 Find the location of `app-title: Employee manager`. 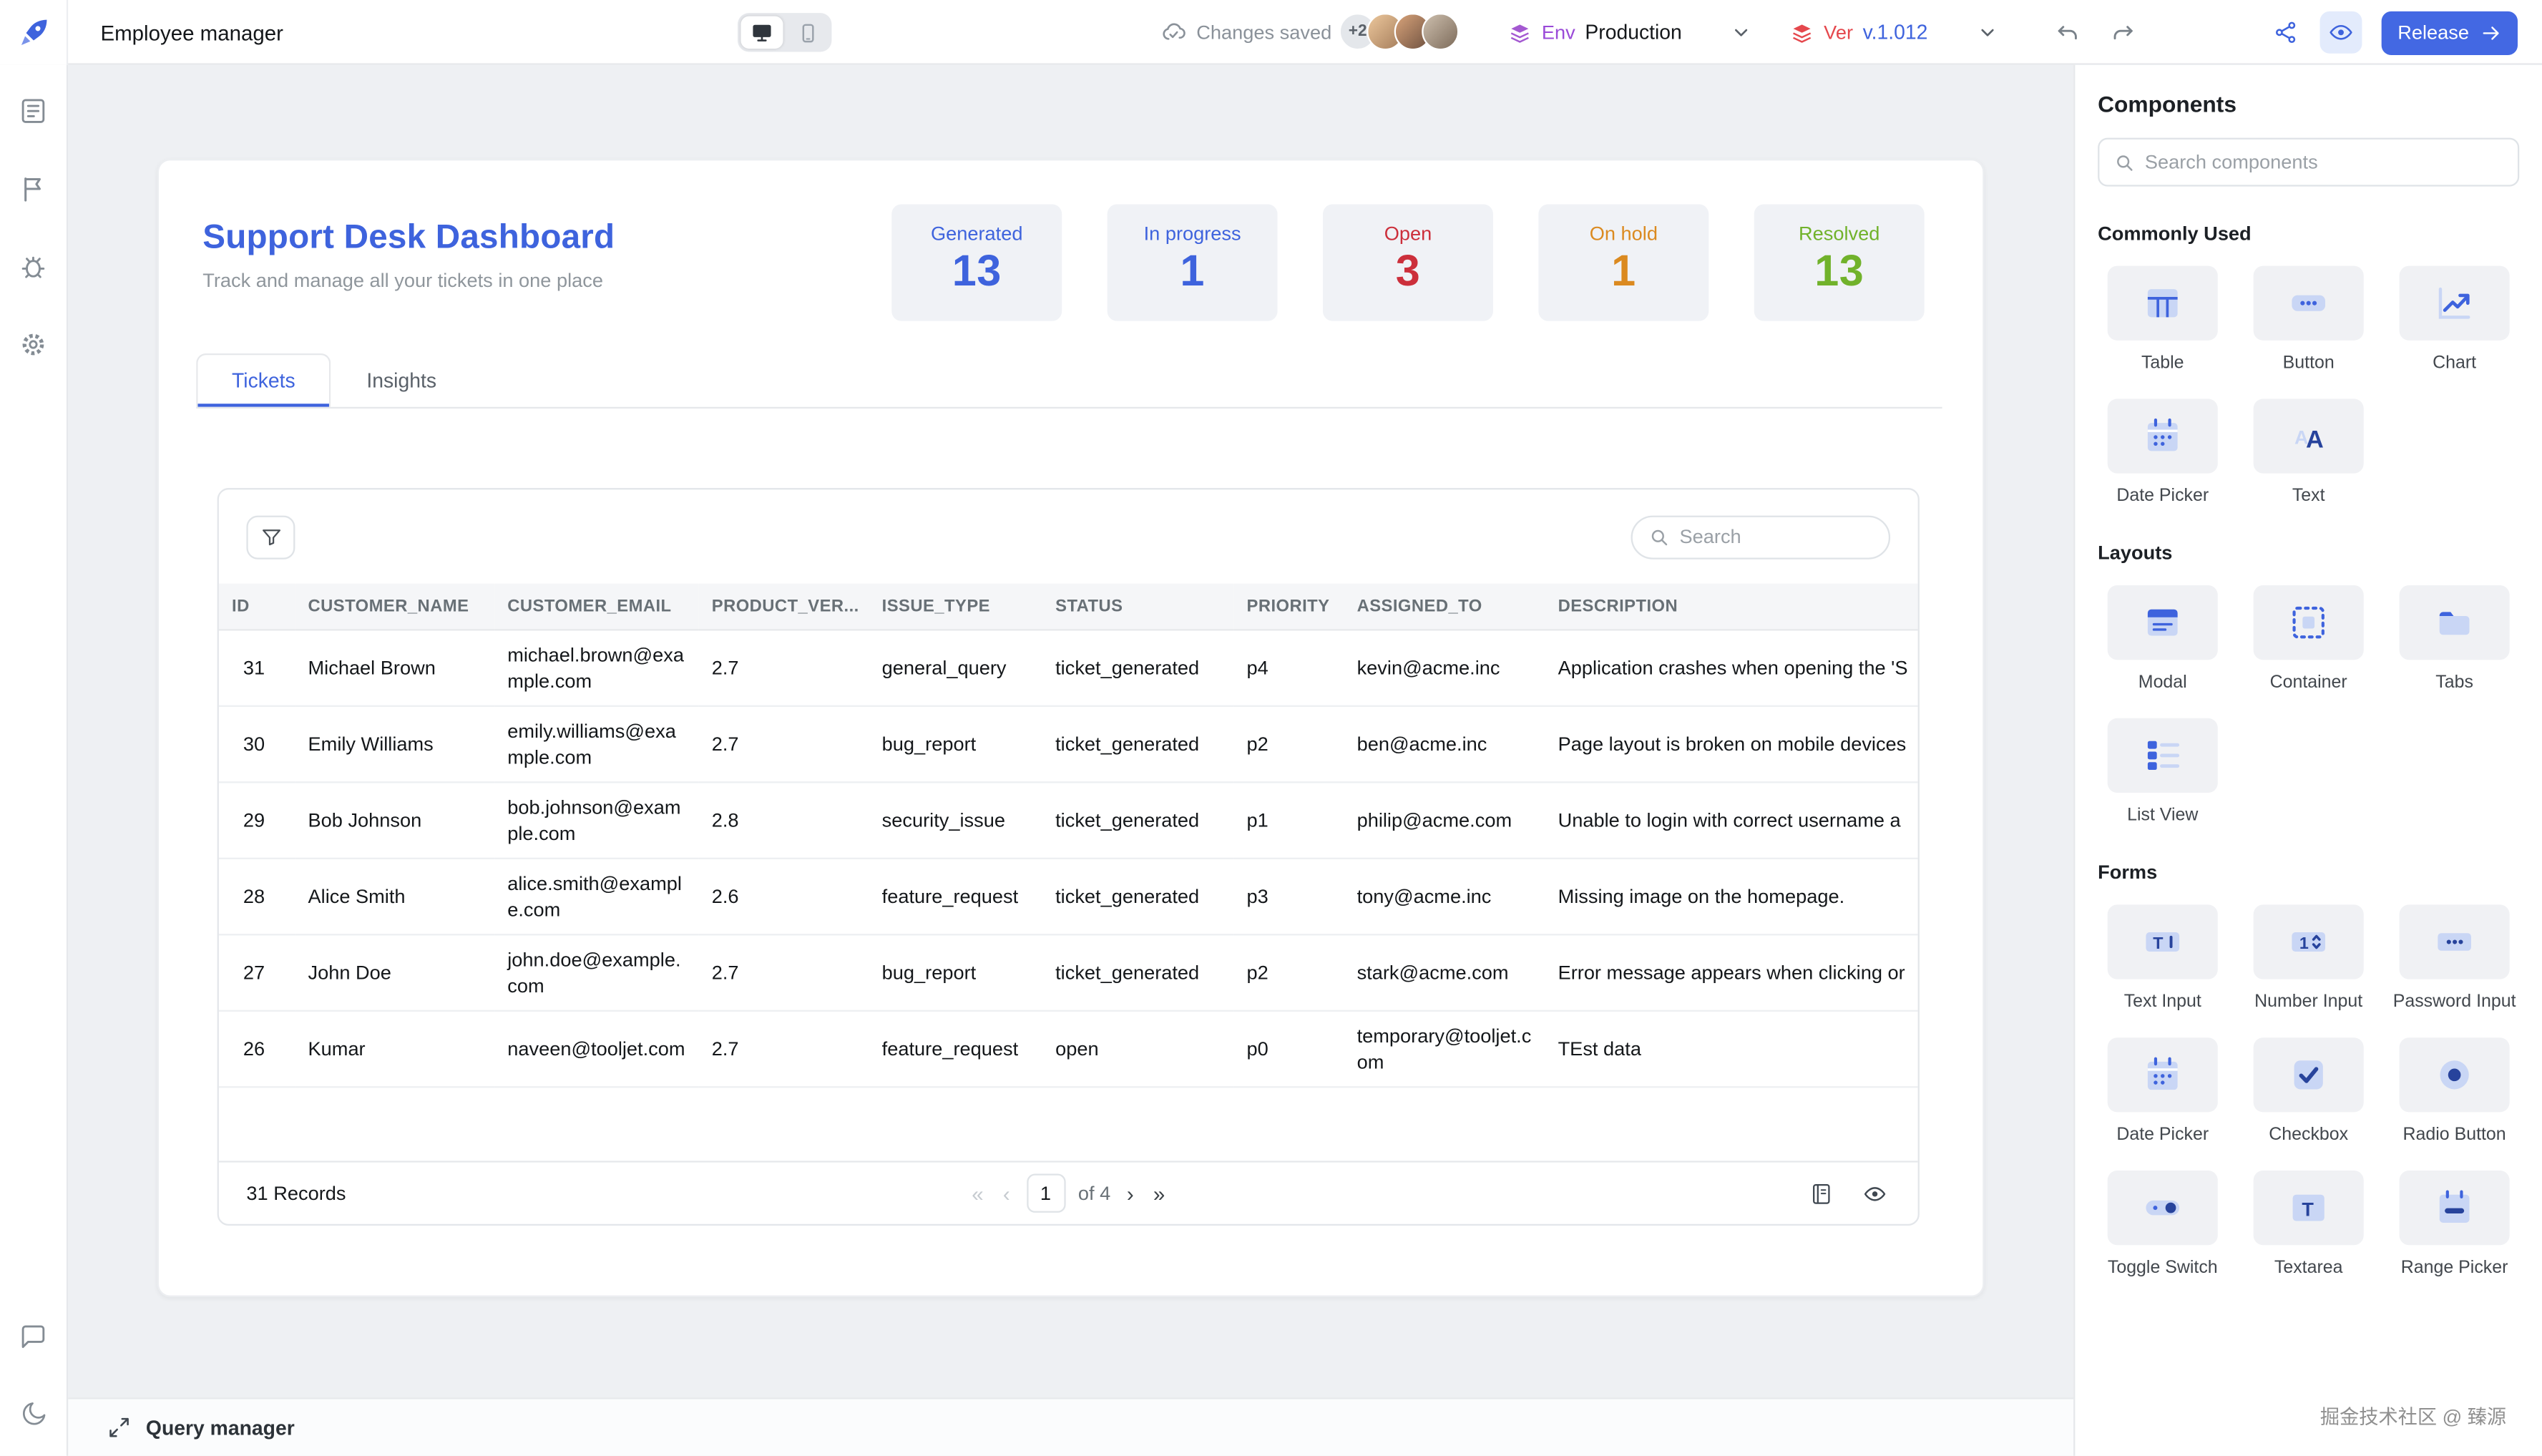

app-title: Employee manager is located at coordinates (191, 32).